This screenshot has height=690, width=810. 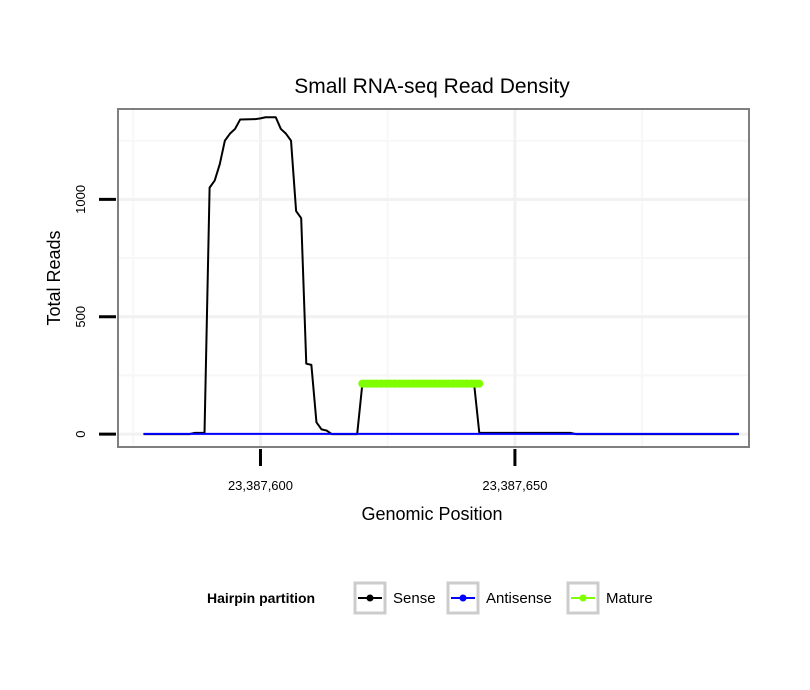 I want to click on legend-label-mature: Mature, so click(x=629, y=598).